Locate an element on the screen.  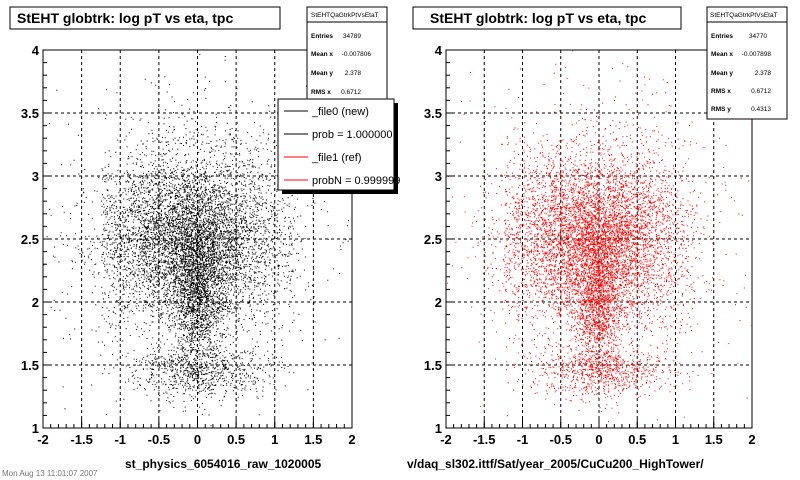
right-stats-row-value: 2.378 is located at coordinates (763, 73).